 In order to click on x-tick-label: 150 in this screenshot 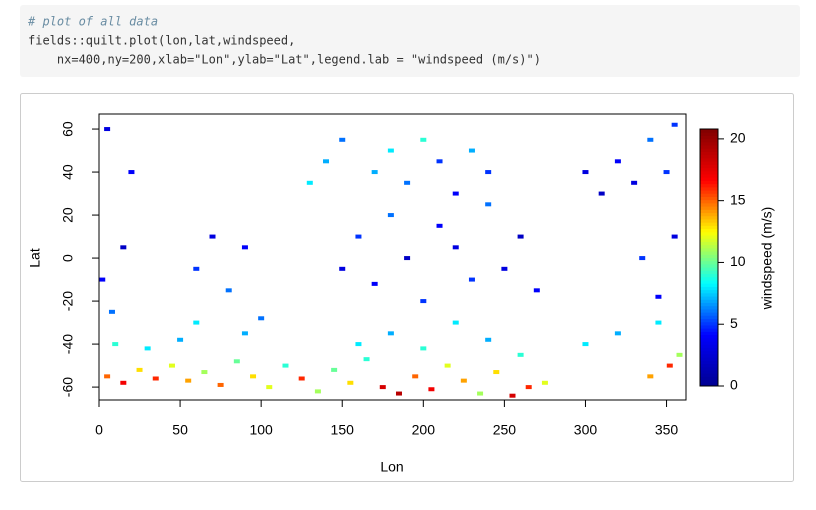, I will do `click(343, 430)`.